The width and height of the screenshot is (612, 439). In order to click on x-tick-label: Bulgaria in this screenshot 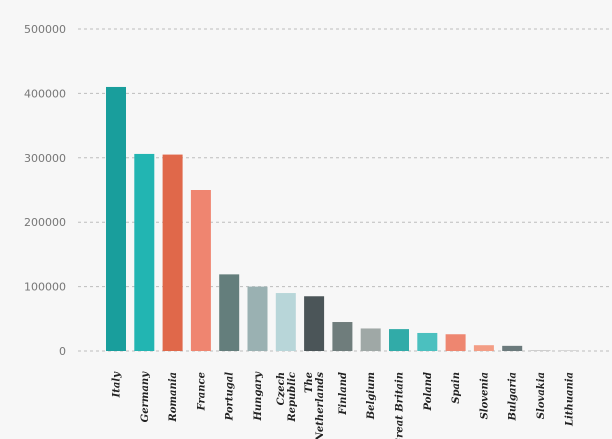, I will do `click(513, 397)`.